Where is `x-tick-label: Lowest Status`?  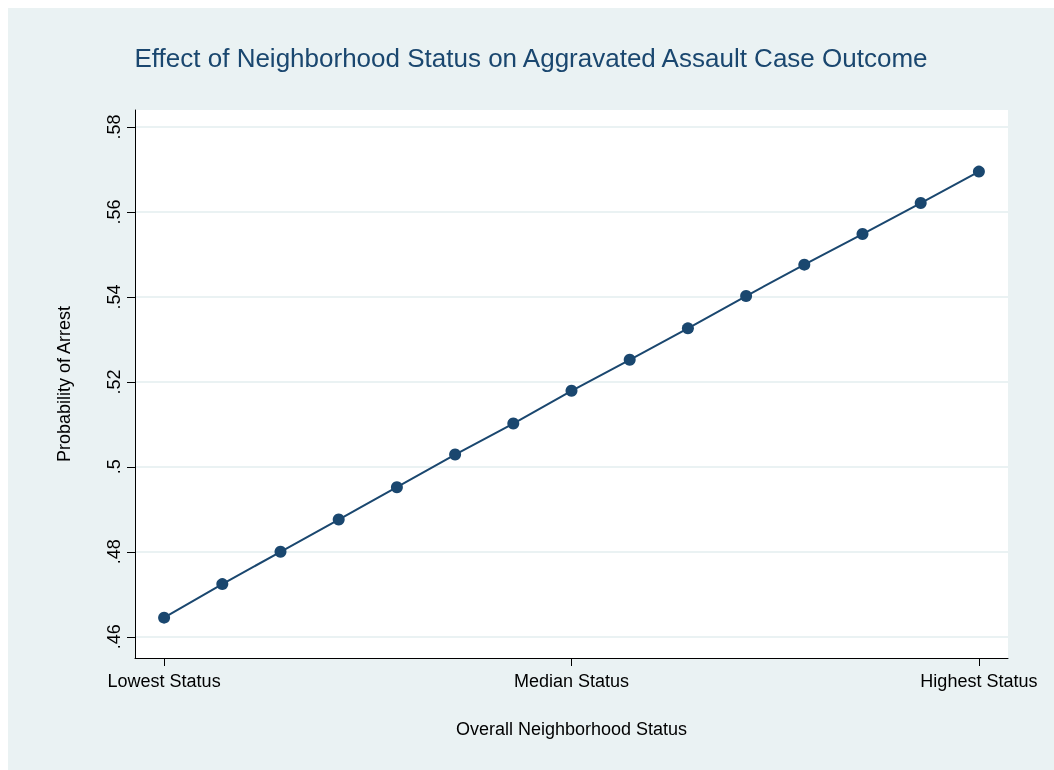 x-tick-label: Lowest Status is located at coordinates (164, 681).